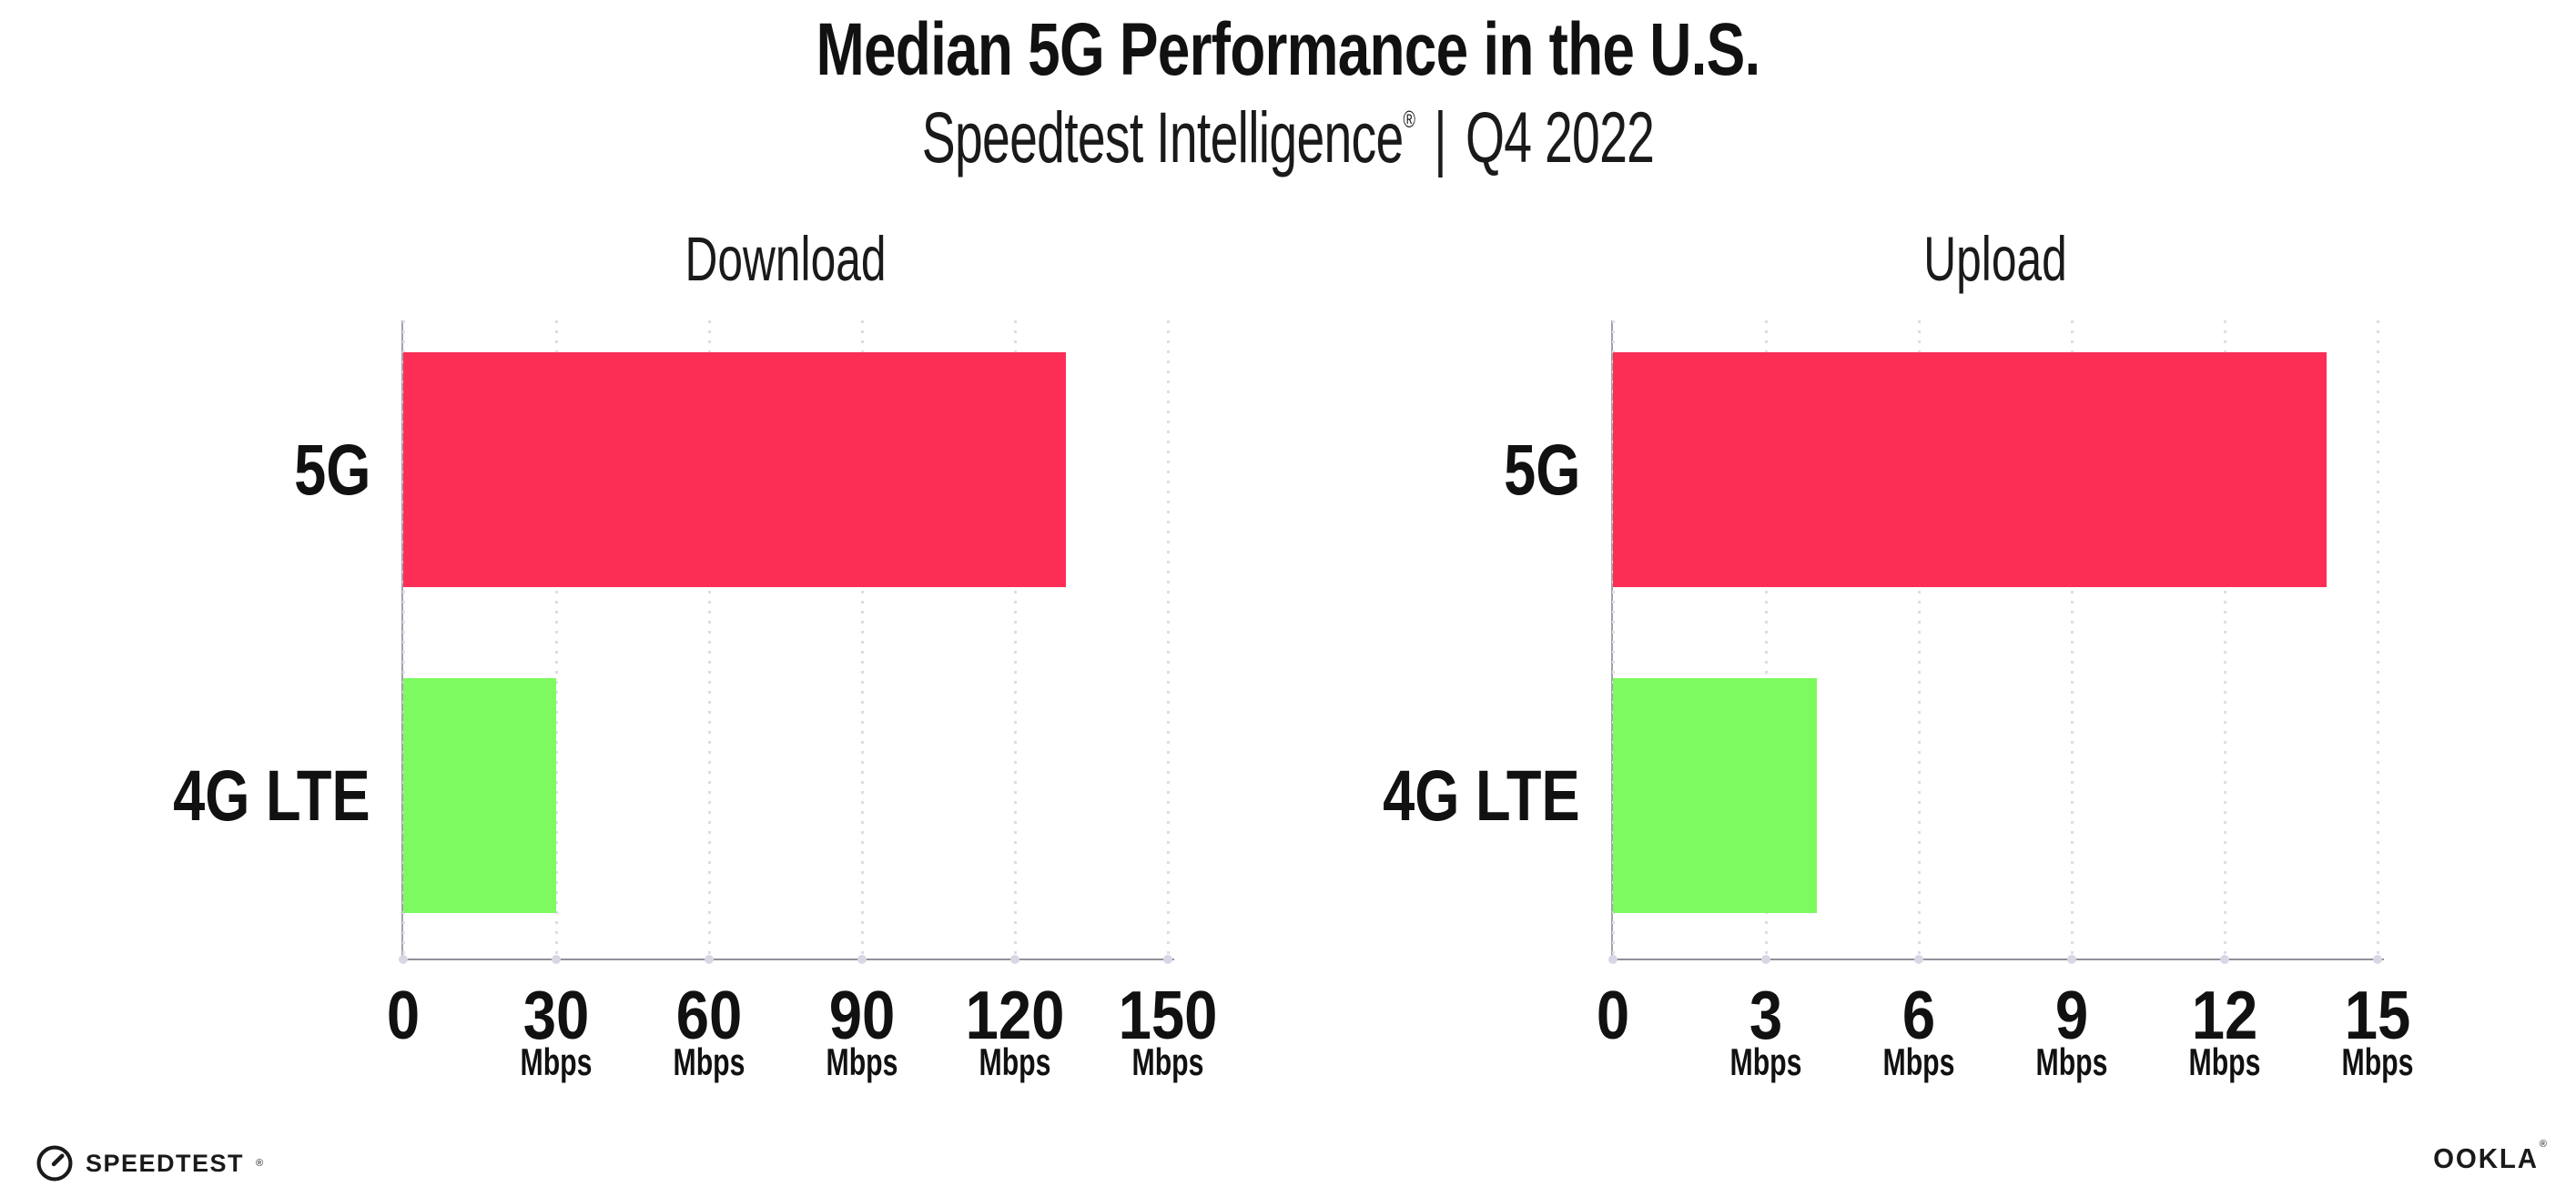 The height and width of the screenshot is (1197, 2576). Describe the element at coordinates (2071, 1015) in the screenshot. I see `tick-label: 9` at that location.